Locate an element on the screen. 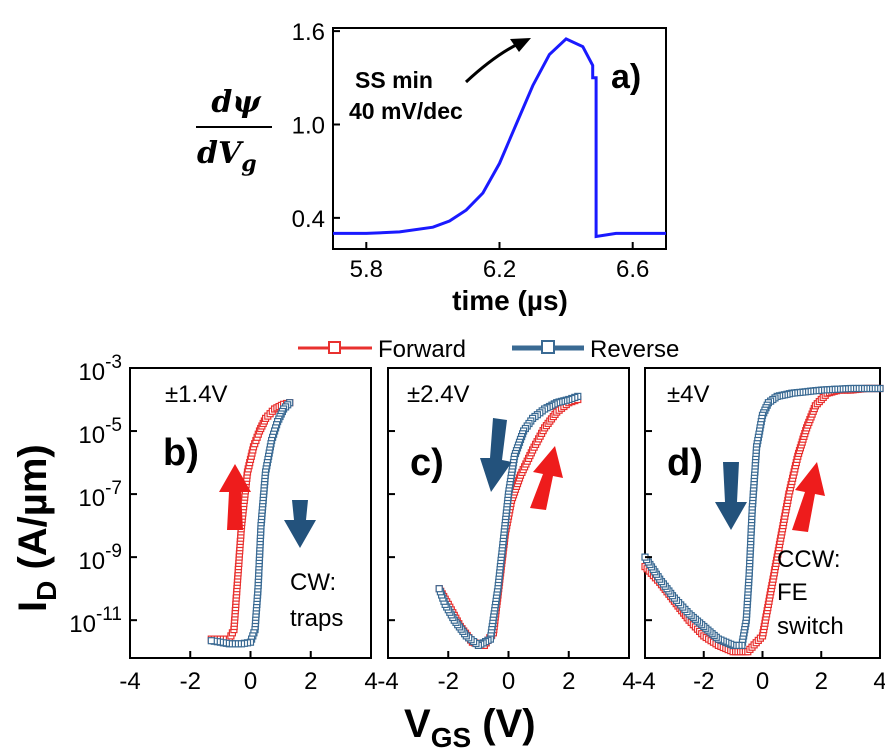  ytick-label: 10⁻¹¹ is located at coordinates (95, 621).